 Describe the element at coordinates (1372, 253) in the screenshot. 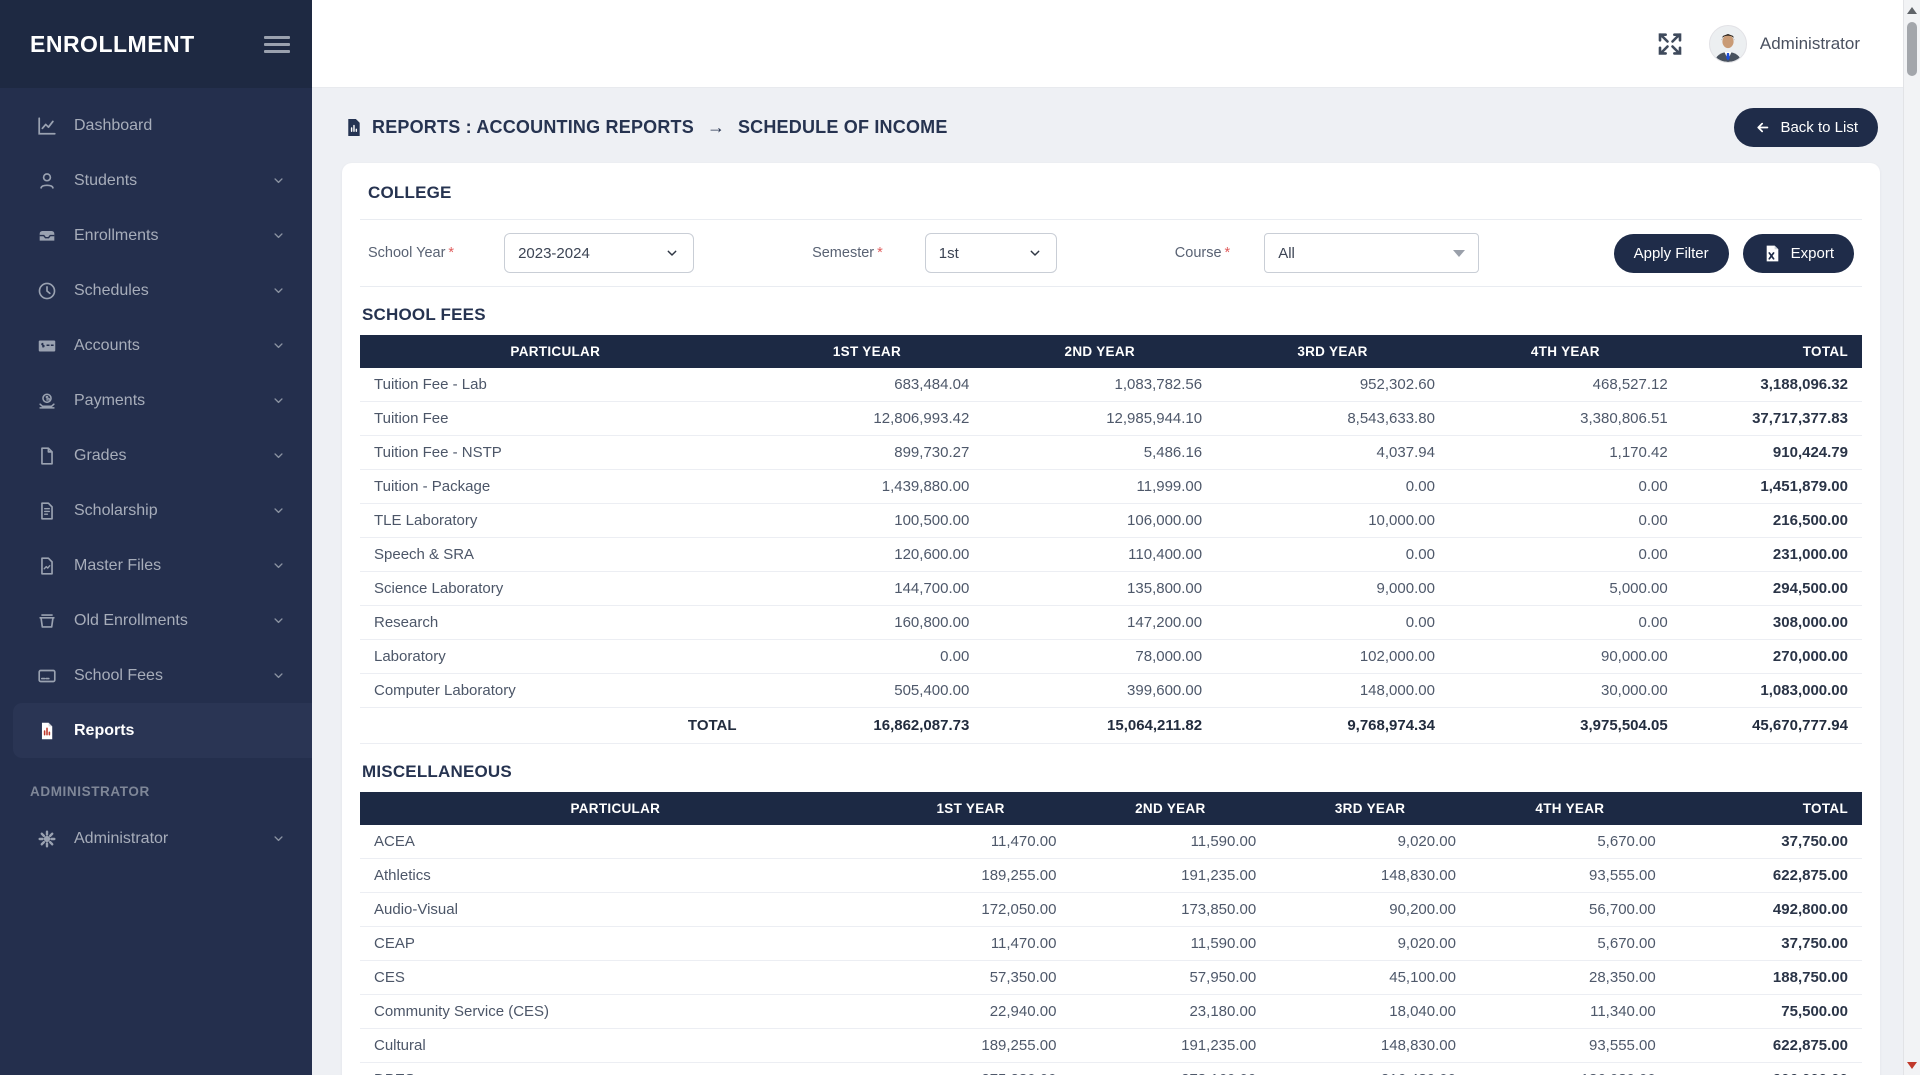

I see `course-select: All` at that location.